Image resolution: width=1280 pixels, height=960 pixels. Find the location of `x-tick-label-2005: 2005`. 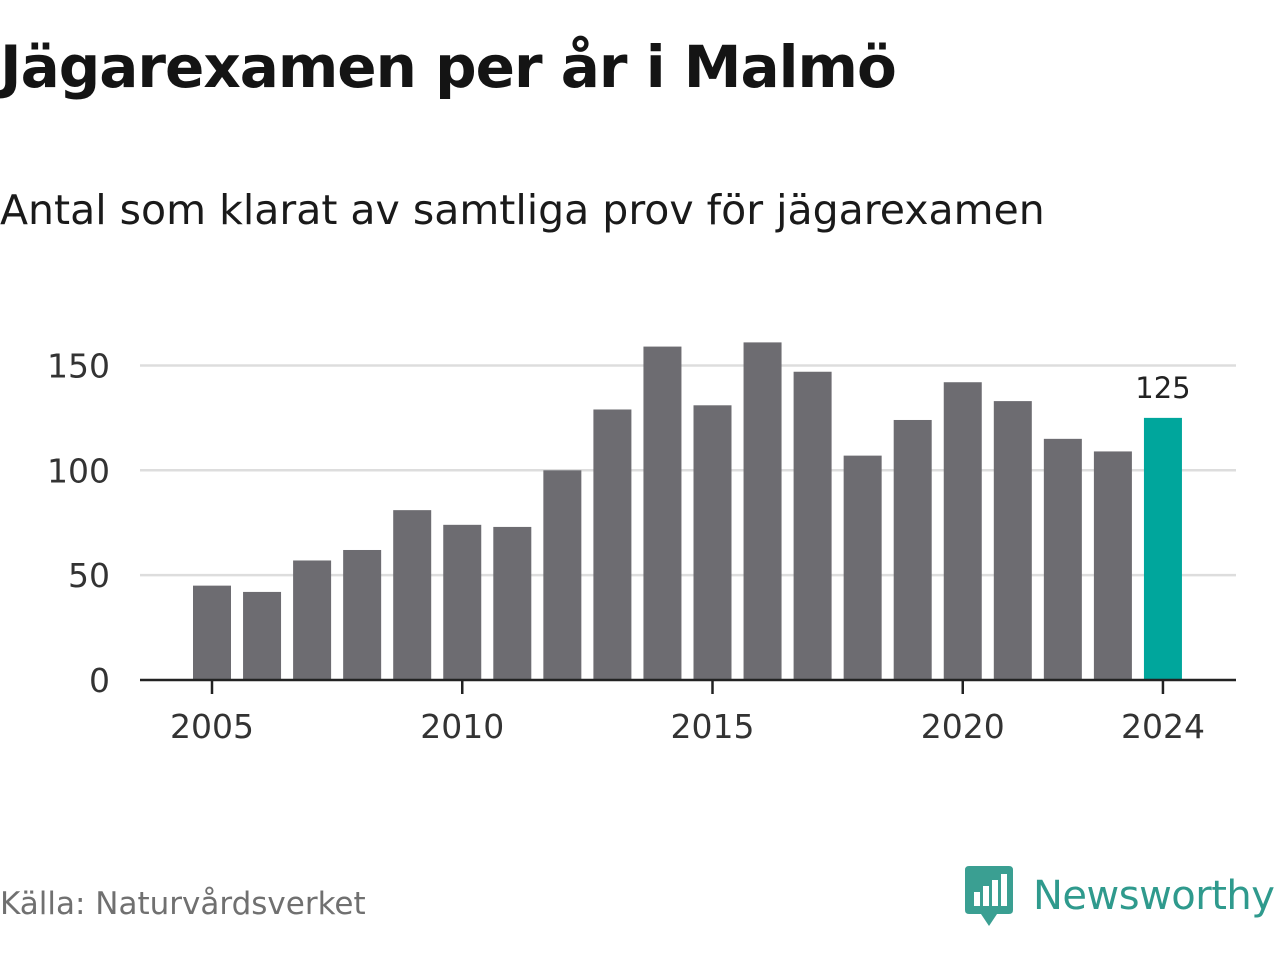

x-tick-label-2005: 2005 is located at coordinates (212, 726).